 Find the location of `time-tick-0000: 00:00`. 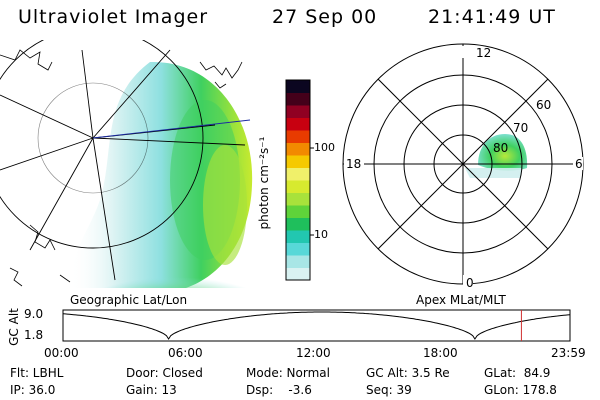

time-tick-0000: 00:00 is located at coordinates (61, 353).